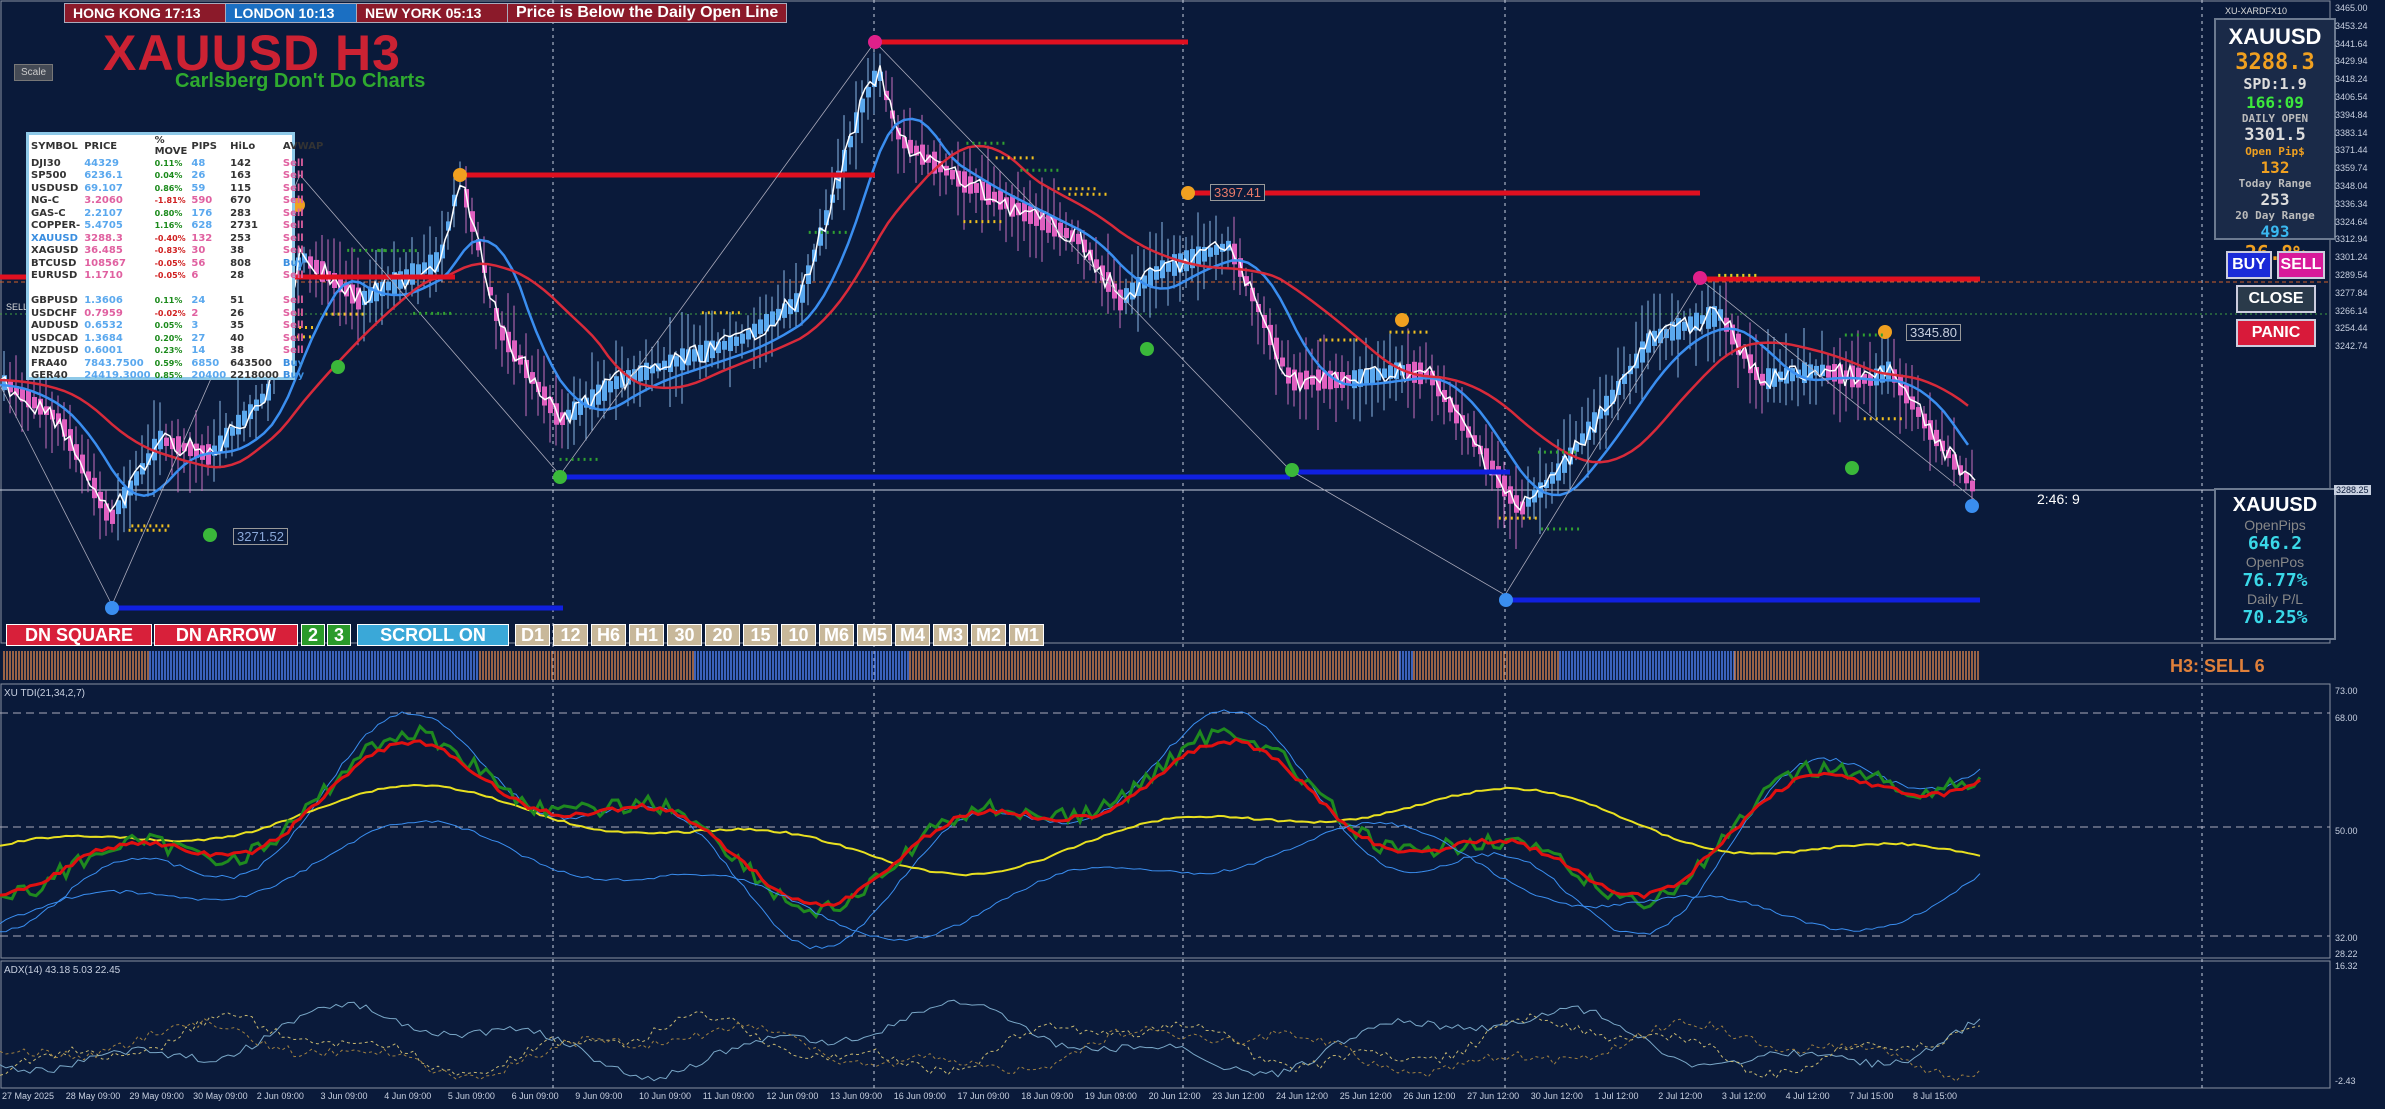 This screenshot has width=2385, height=1109. Describe the element at coordinates (2217, 666) in the screenshot. I see `signal-label: H3: SELL 6` at that location.